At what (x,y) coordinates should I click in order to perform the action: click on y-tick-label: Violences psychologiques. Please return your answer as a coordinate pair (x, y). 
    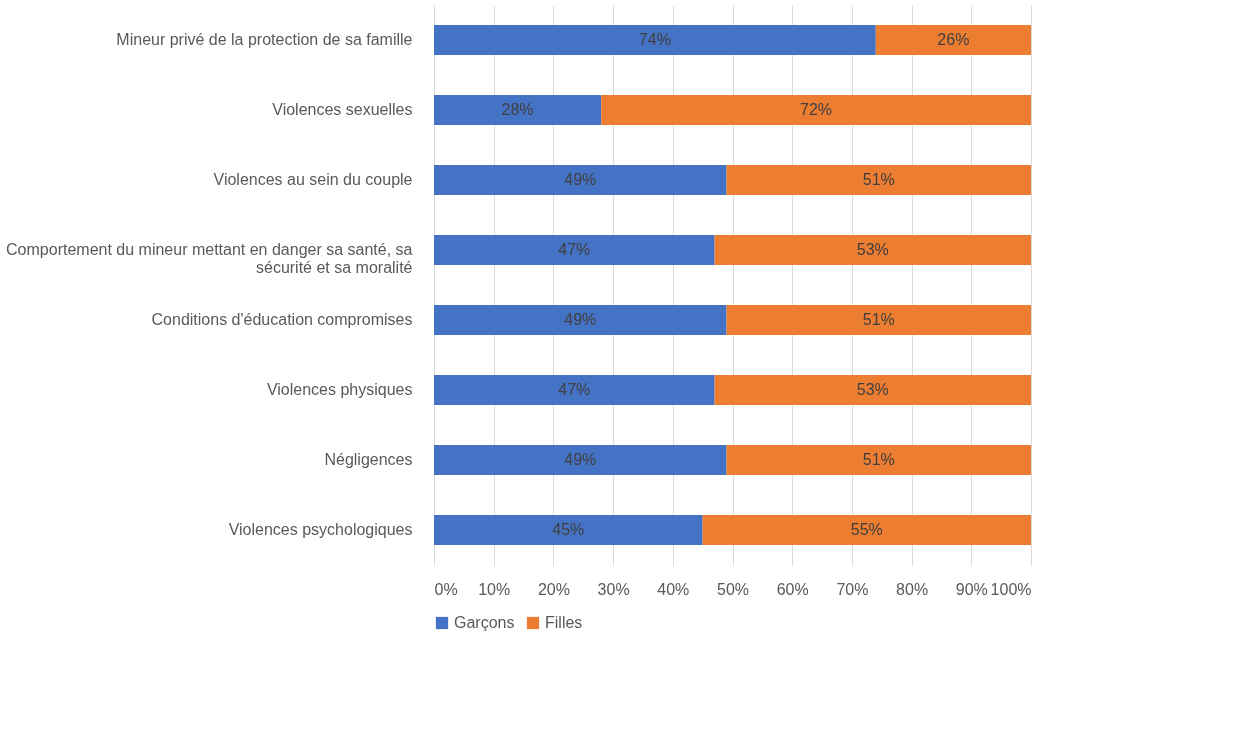
    Looking at the image, I should click on (320, 529).